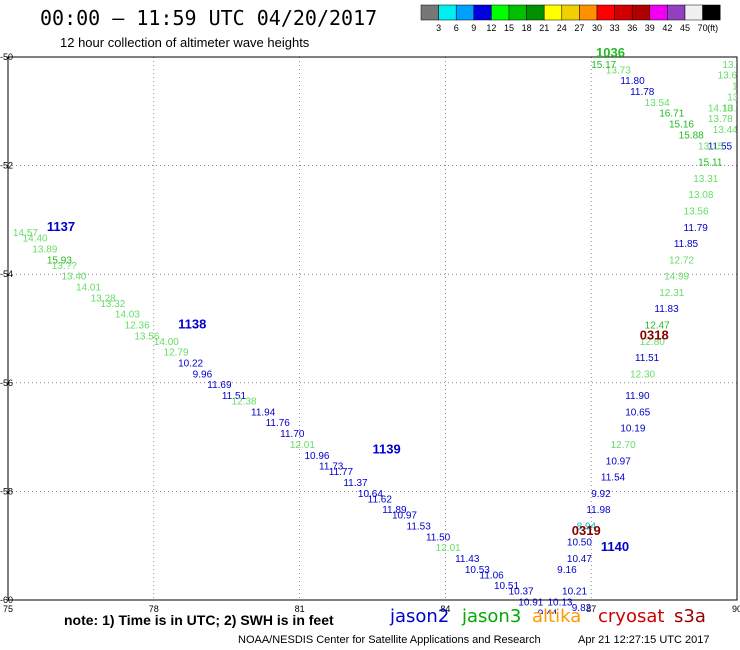  Describe the element at coordinates (632, 81) in the screenshot. I see `wave-height-label: 11.80` at that location.